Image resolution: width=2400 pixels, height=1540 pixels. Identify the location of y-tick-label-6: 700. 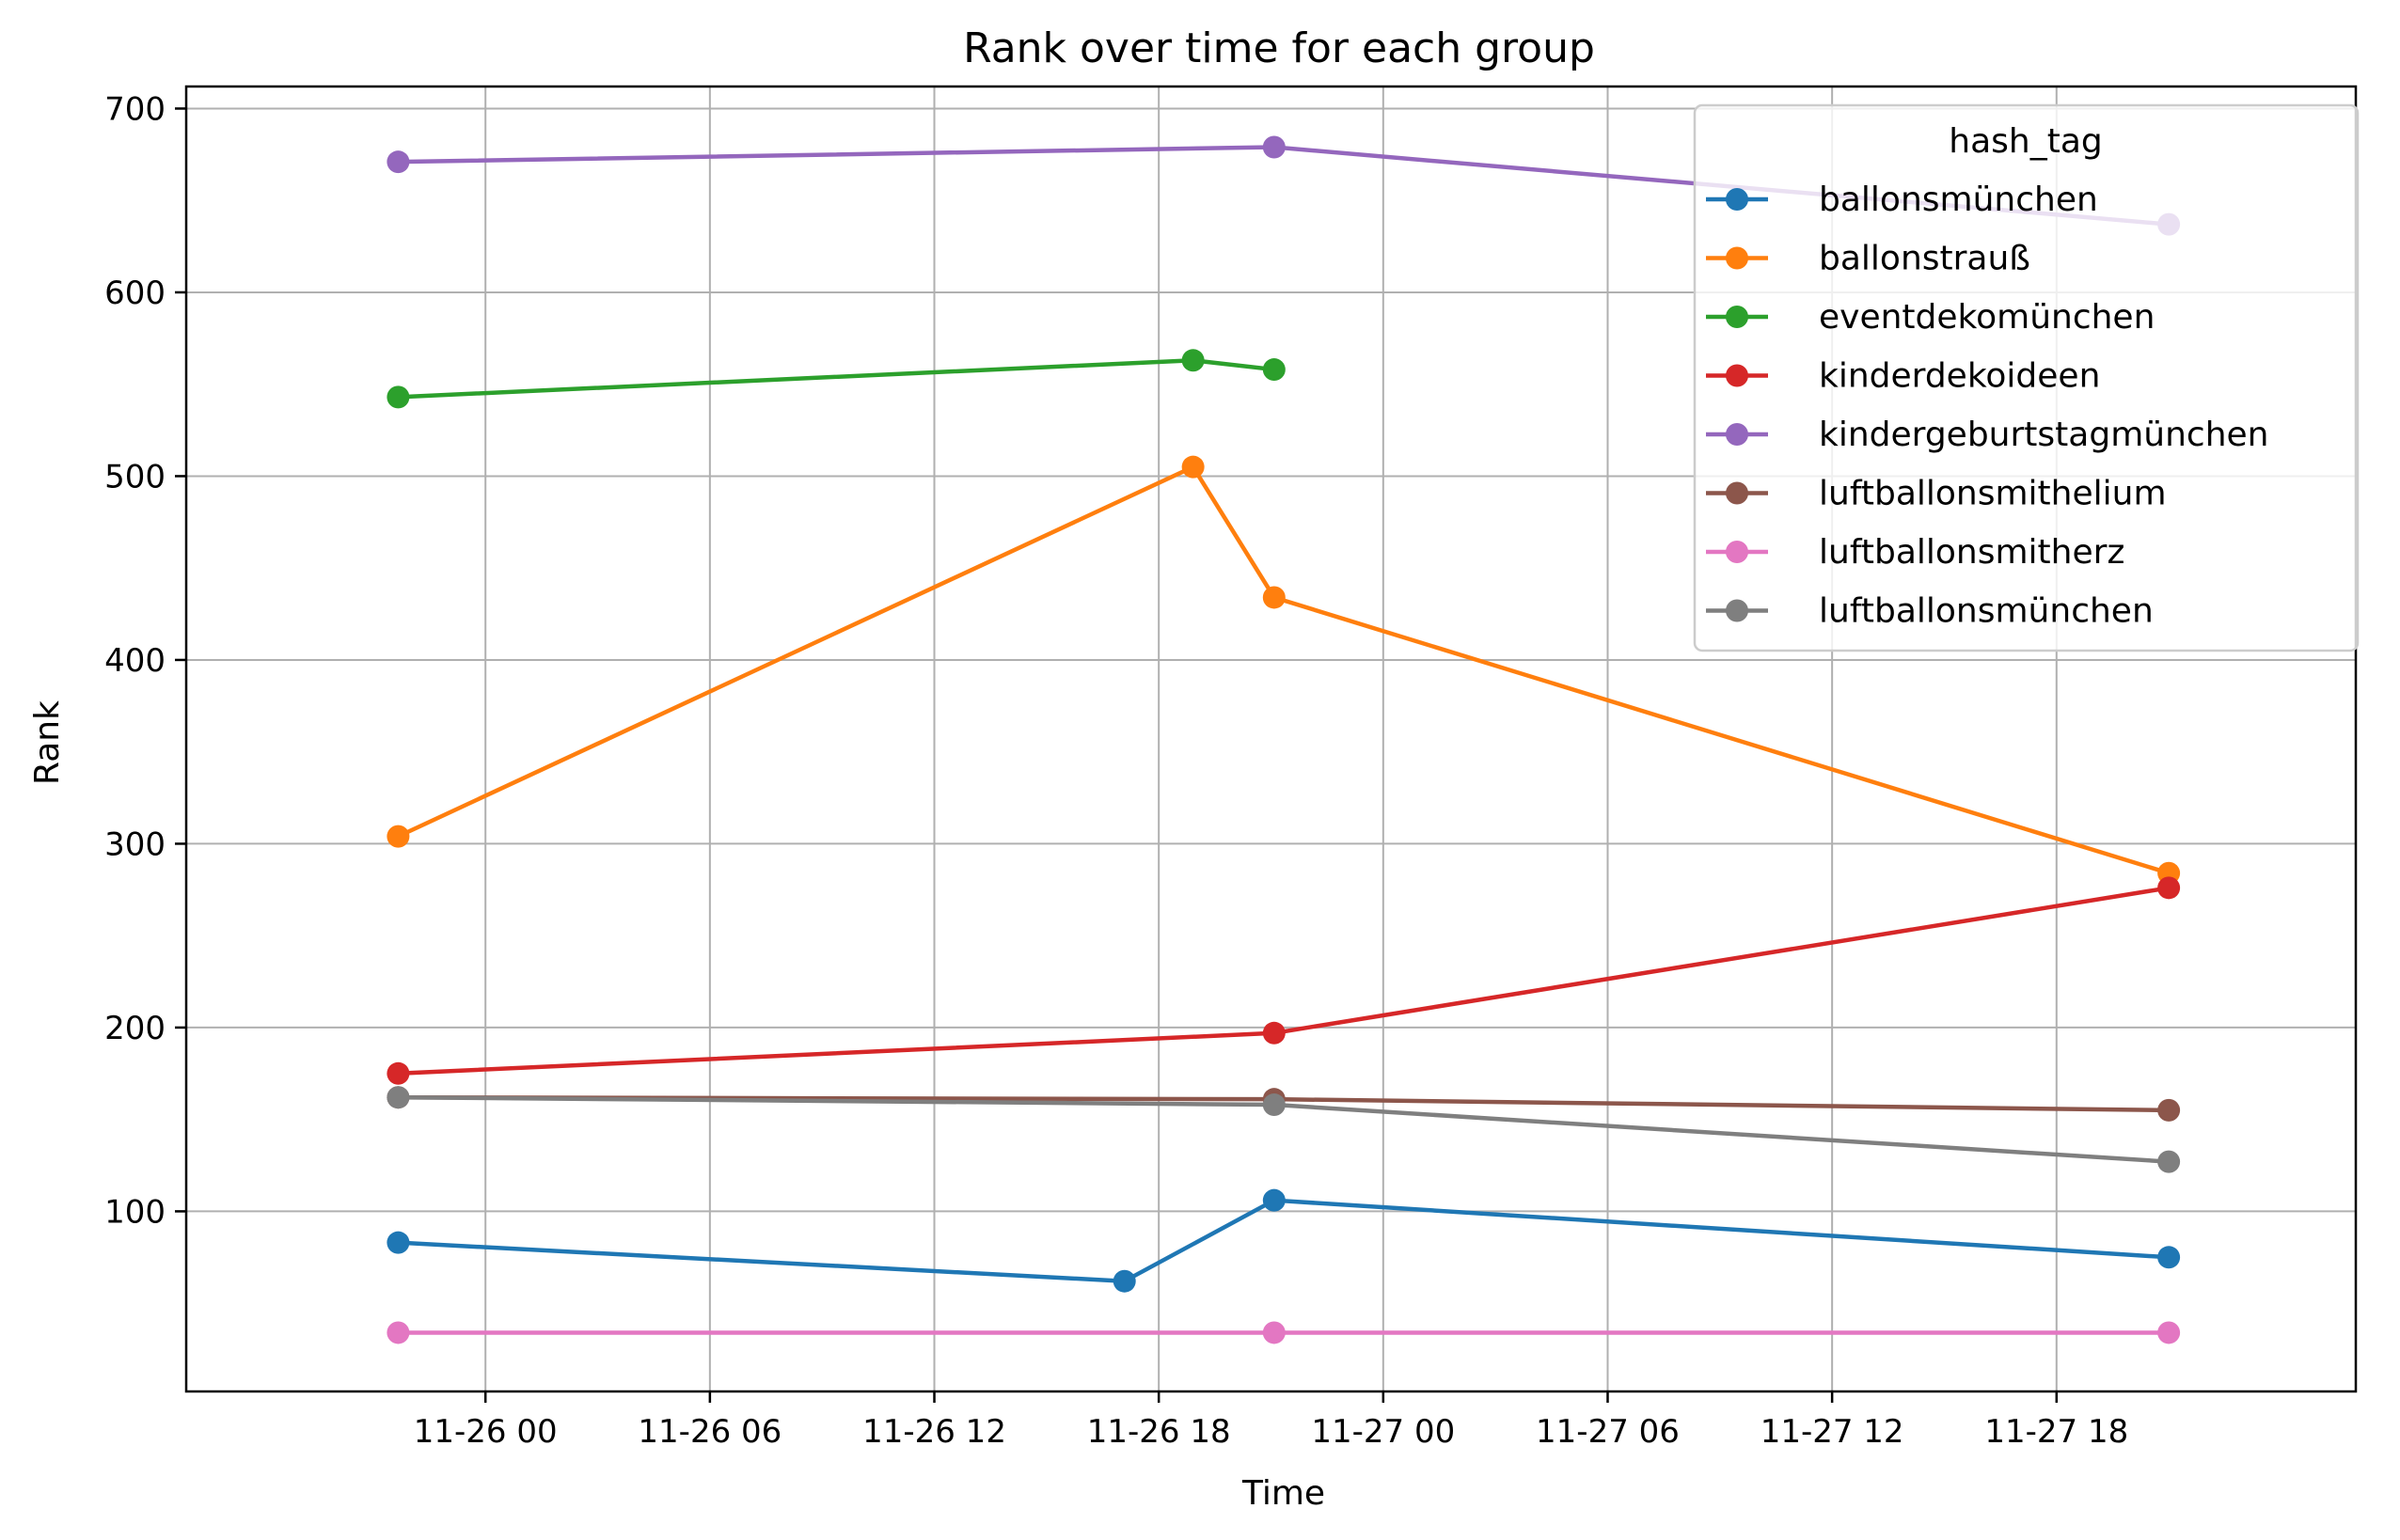
(135, 109).